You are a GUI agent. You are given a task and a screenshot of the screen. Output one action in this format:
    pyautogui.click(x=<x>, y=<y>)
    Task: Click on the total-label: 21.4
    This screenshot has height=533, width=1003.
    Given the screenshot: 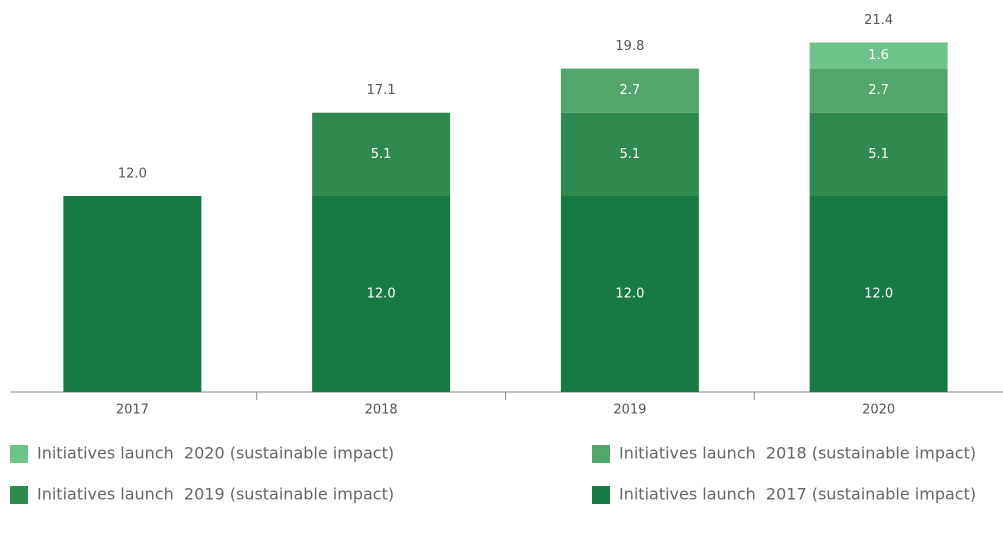 What is the action you would take?
    pyautogui.click(x=878, y=20)
    